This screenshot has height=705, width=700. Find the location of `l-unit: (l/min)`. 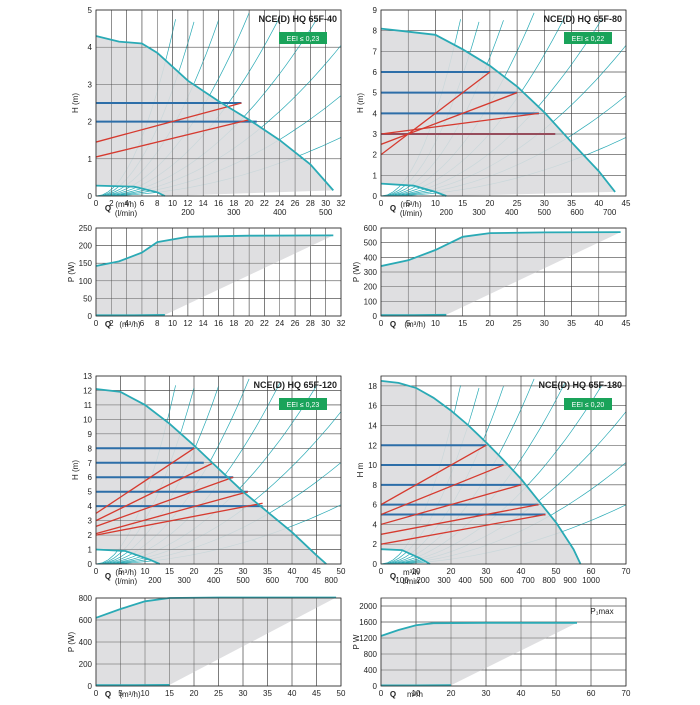

l-unit: (l/min) is located at coordinates (411, 213).